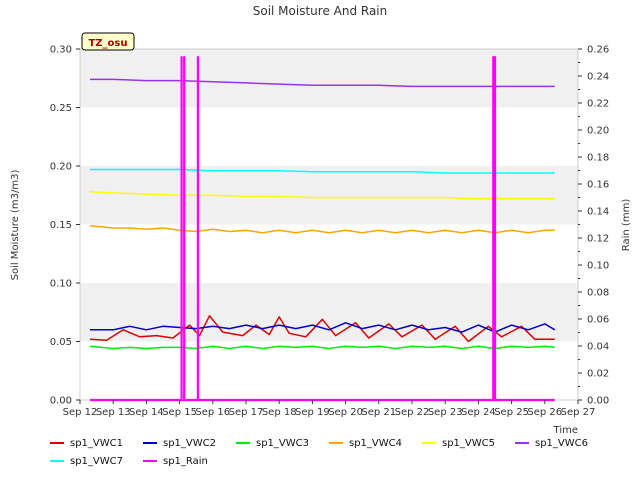 The height and width of the screenshot is (480, 640). Describe the element at coordinates (561, 443) in the screenshot. I see `legend-label: sp1_VWC6` at that location.